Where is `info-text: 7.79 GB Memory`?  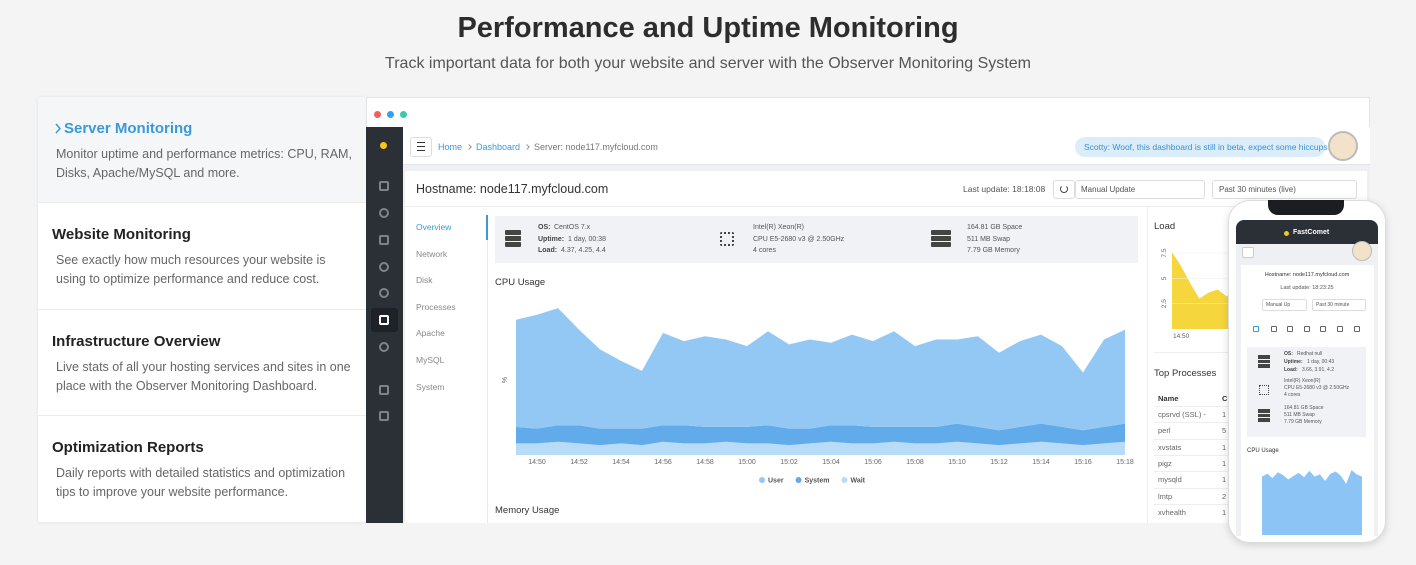
info-text: 7.79 GB Memory is located at coordinates (1303, 422).